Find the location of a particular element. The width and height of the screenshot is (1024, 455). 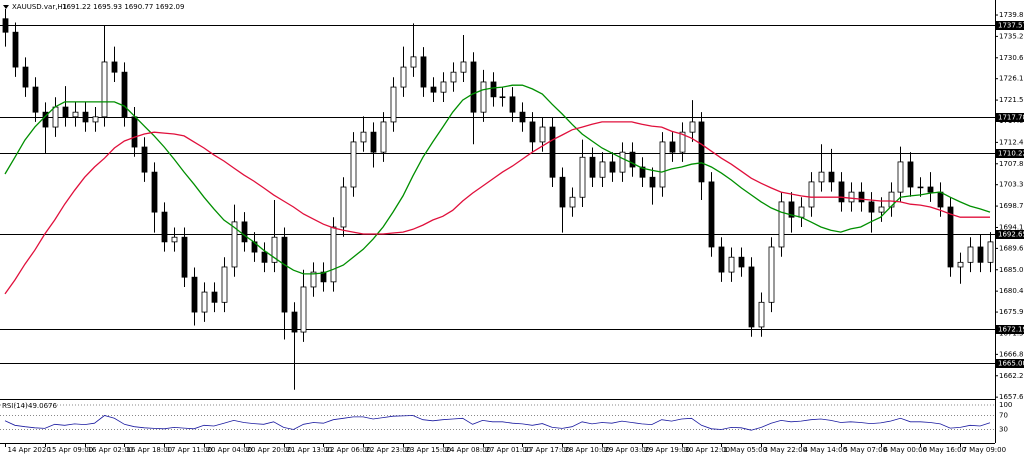

x-tick-label: 21 Apr 13:00 is located at coordinates (310, 450).